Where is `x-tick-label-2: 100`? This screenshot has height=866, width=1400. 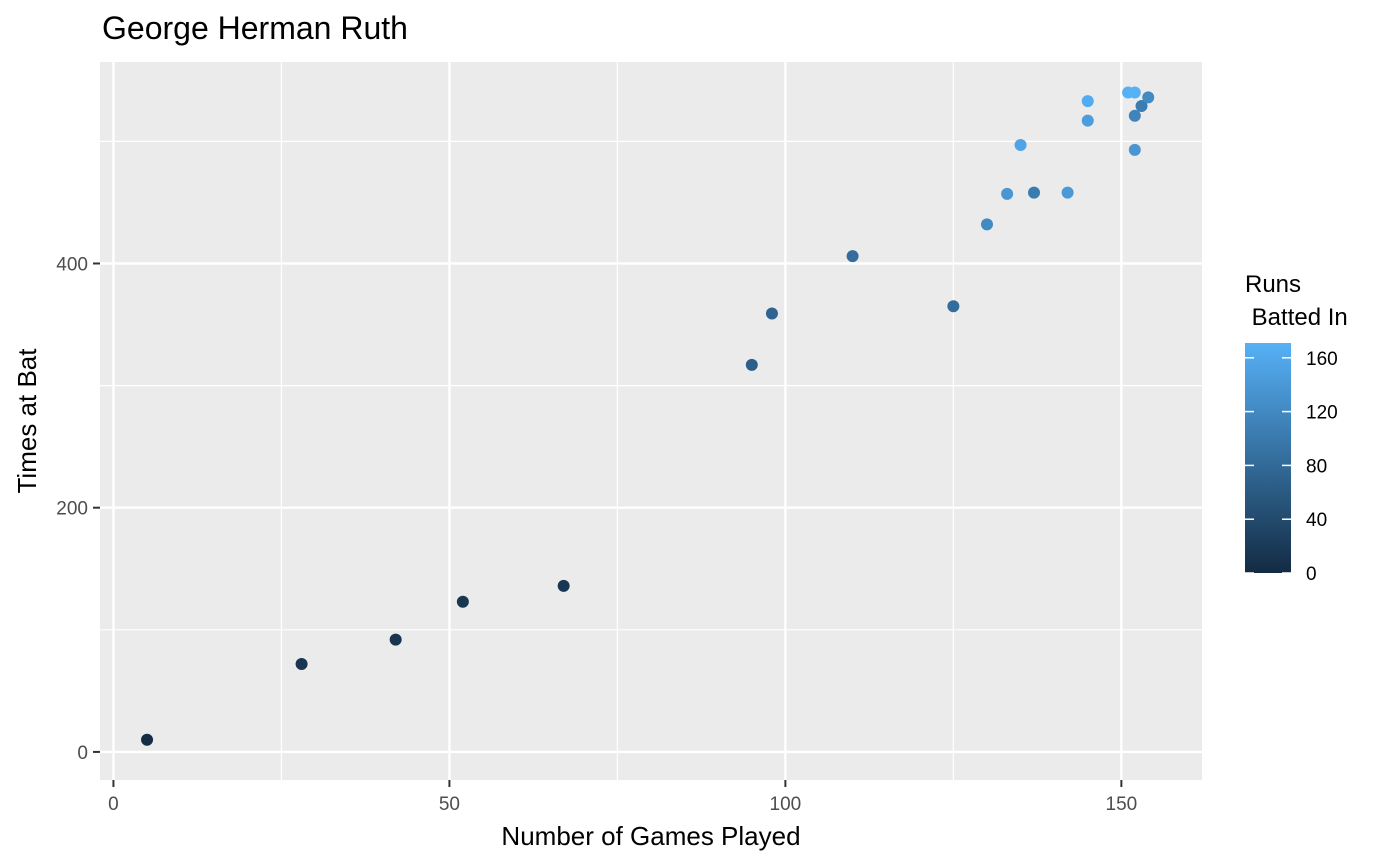
x-tick-label-2: 100 is located at coordinates (786, 804).